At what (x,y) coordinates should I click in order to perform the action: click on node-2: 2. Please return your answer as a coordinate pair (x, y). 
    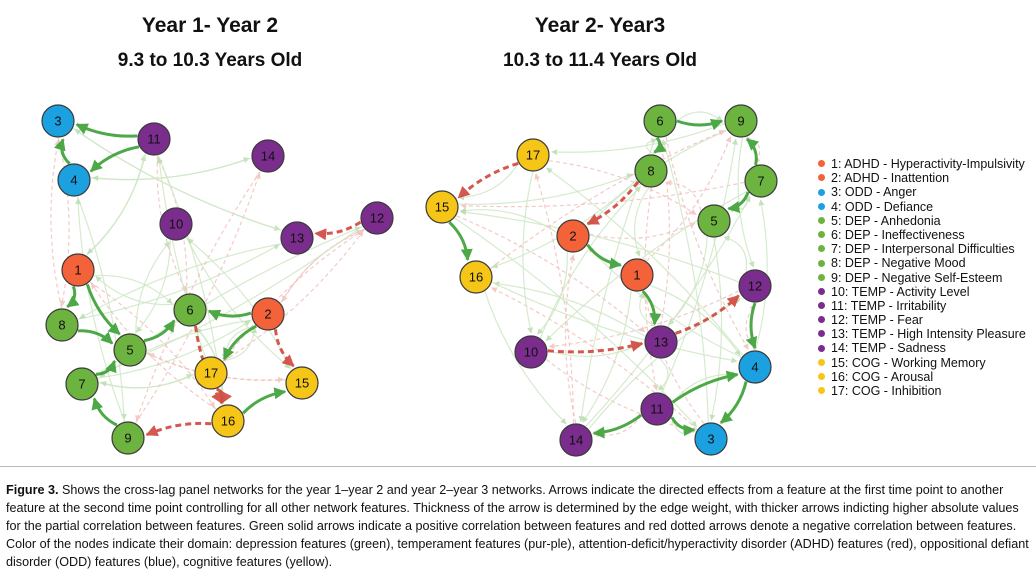
    Looking at the image, I should click on (268, 314).